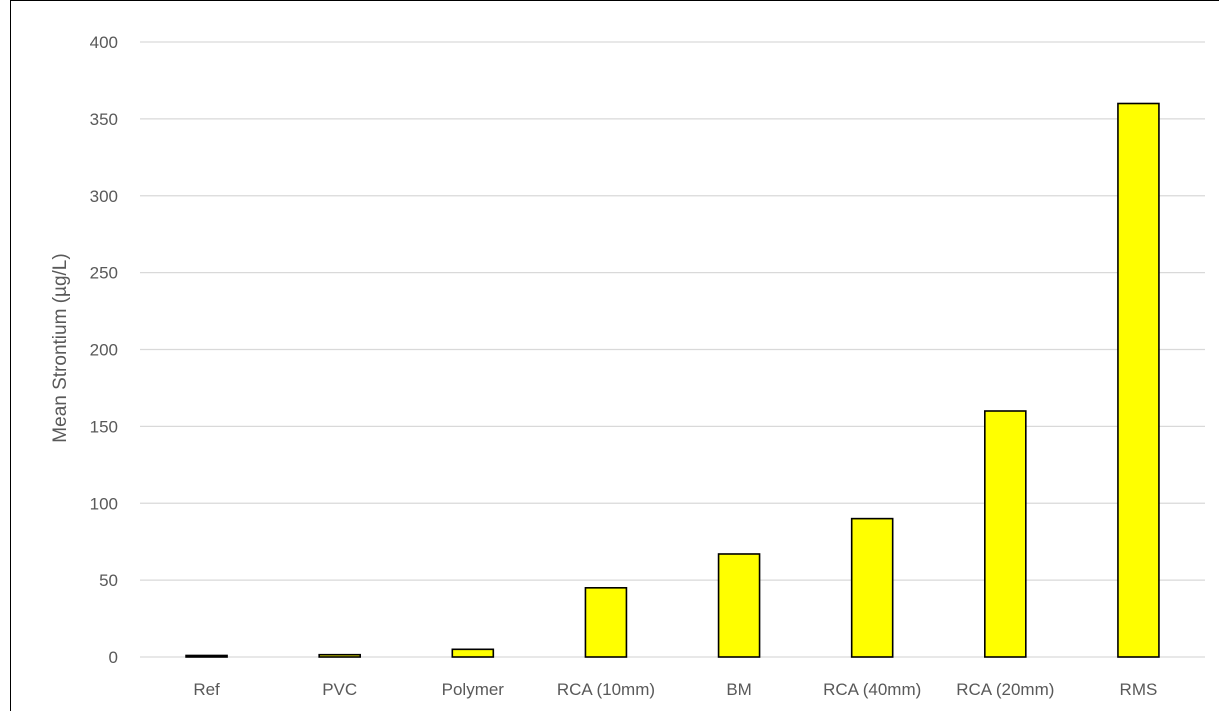 The image size is (1219, 711). I want to click on x-tick-label: RCA (40mm), so click(872, 689).